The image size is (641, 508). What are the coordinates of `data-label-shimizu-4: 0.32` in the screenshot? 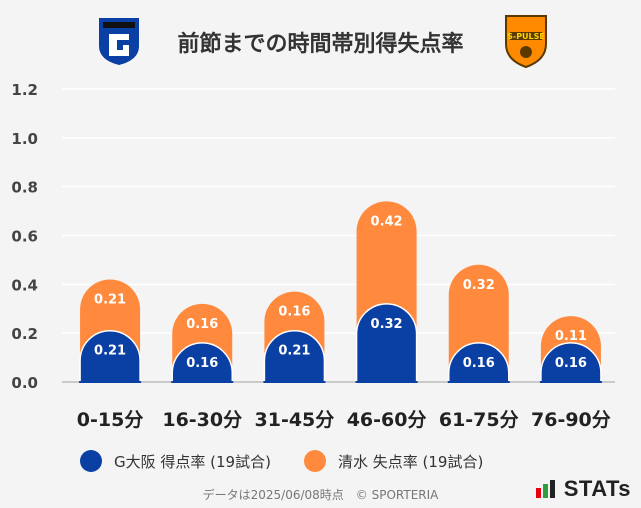 It's located at (479, 285).